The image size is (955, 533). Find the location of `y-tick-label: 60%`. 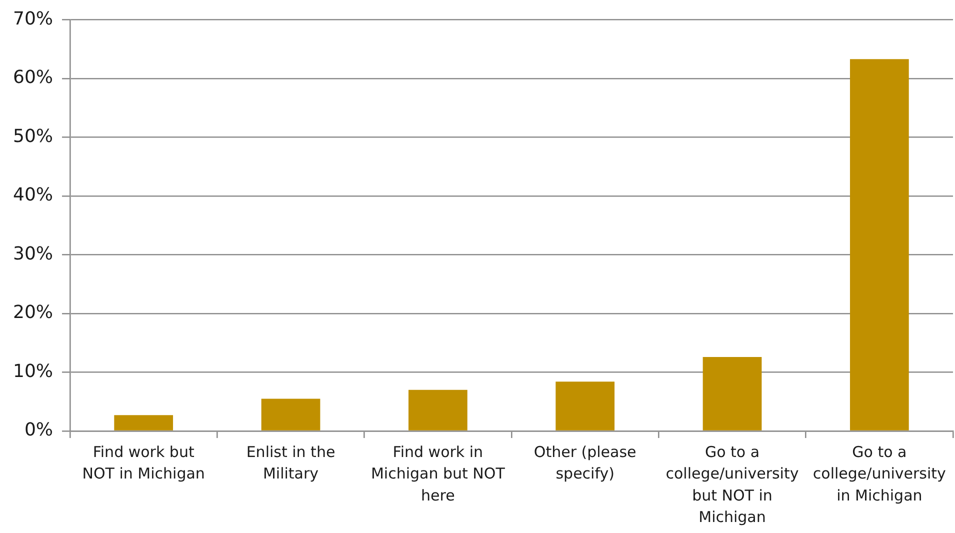

y-tick-label: 60% is located at coordinates (33, 77).